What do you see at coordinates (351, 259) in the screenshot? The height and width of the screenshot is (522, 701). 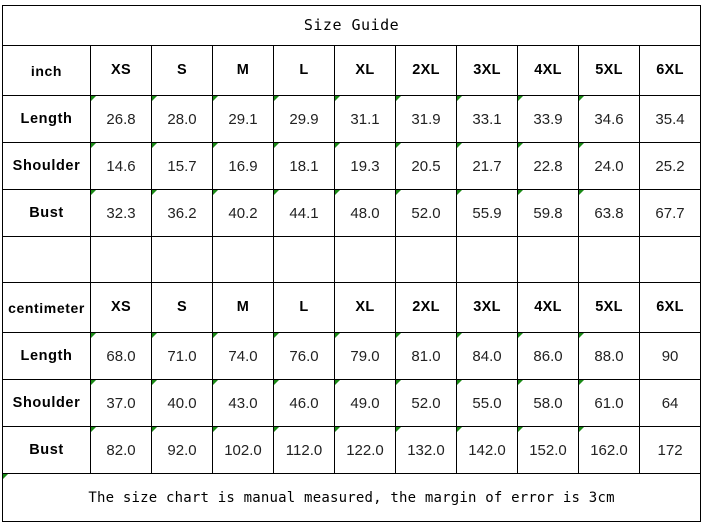 I see `section-spacer-row` at bounding box center [351, 259].